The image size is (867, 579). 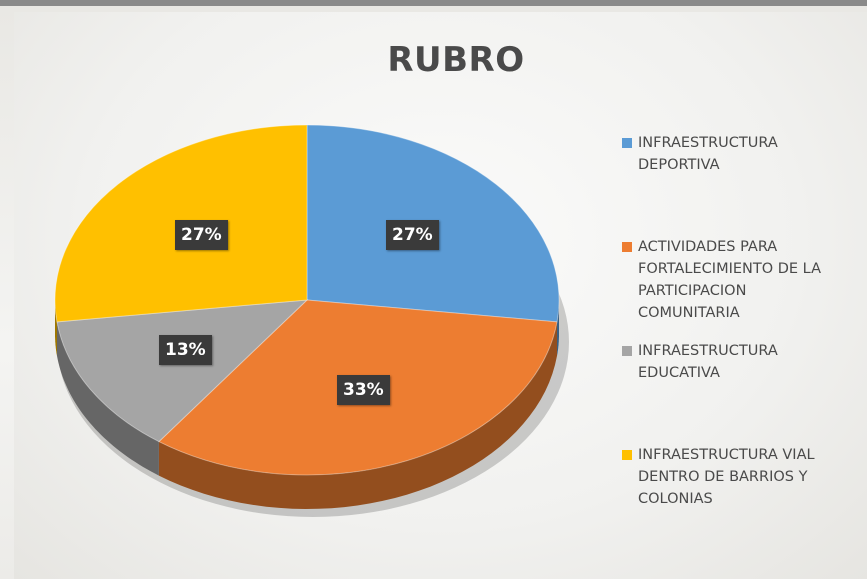 I want to click on chart-title: RUBRO, so click(x=456, y=60).